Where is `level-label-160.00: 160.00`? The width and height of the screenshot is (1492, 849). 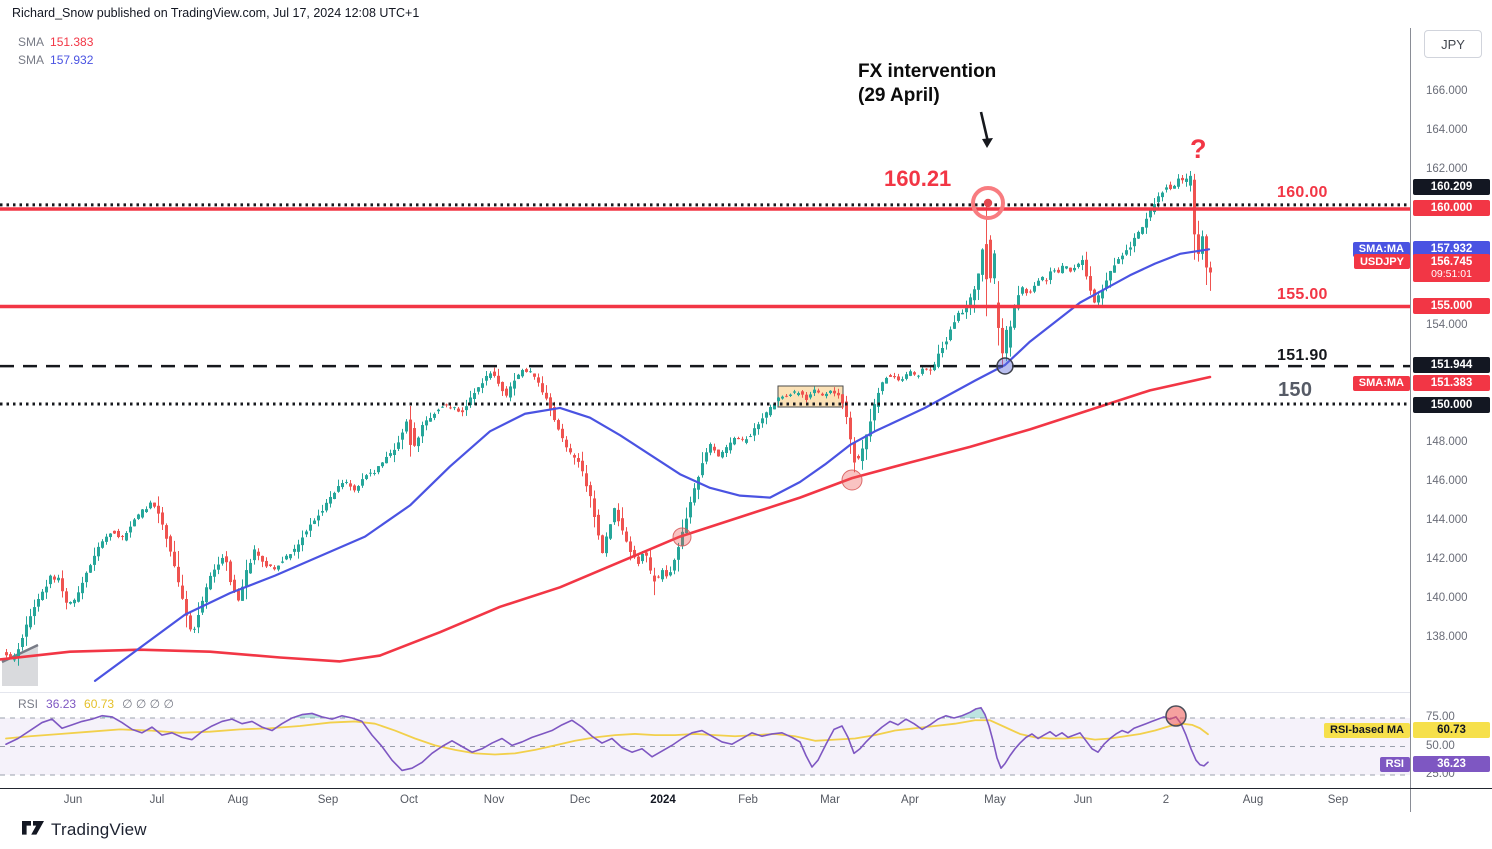 level-label-160.00: 160.00 is located at coordinates (1302, 192).